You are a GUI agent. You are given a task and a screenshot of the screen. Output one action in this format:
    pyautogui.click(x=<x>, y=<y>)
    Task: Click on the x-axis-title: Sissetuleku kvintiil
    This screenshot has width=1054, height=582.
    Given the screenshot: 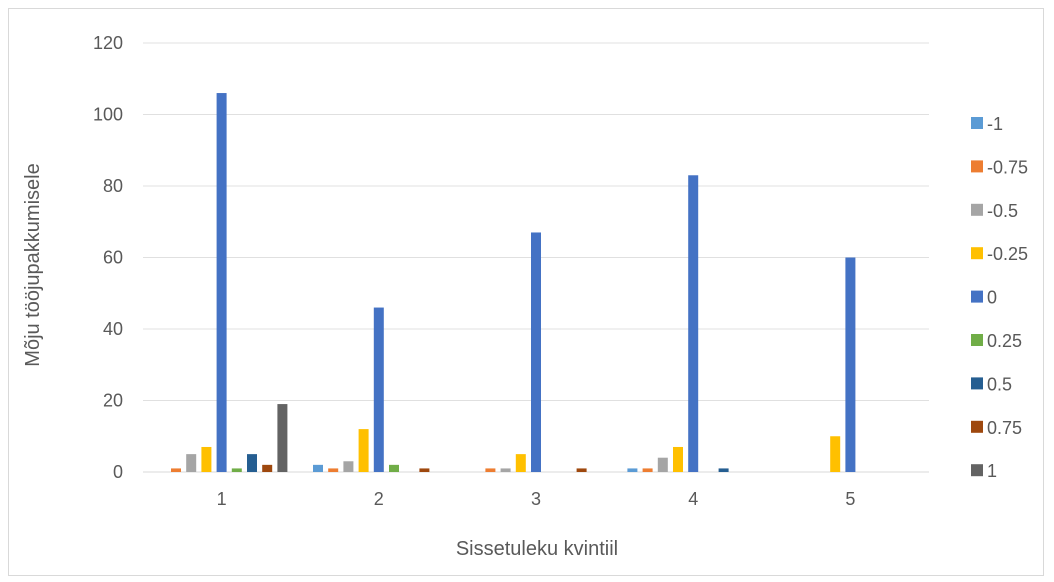 What is the action you would take?
    pyautogui.click(x=537, y=549)
    